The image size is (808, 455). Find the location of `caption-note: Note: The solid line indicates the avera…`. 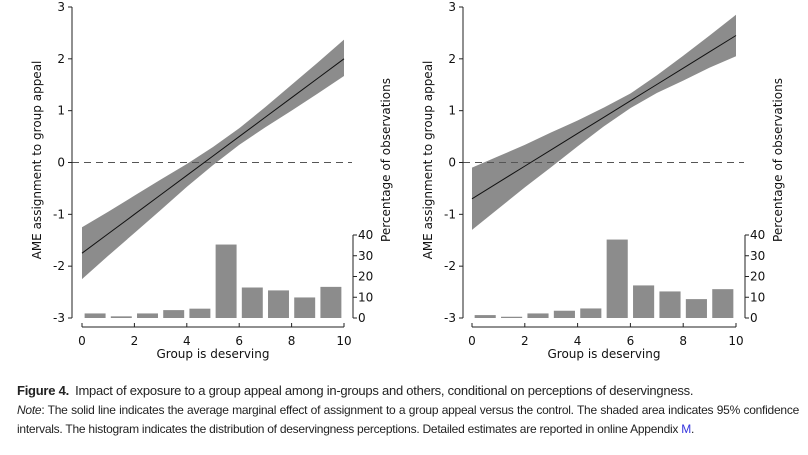

caption-note: Note: The solid line indicates the avera… is located at coordinates (408, 420).